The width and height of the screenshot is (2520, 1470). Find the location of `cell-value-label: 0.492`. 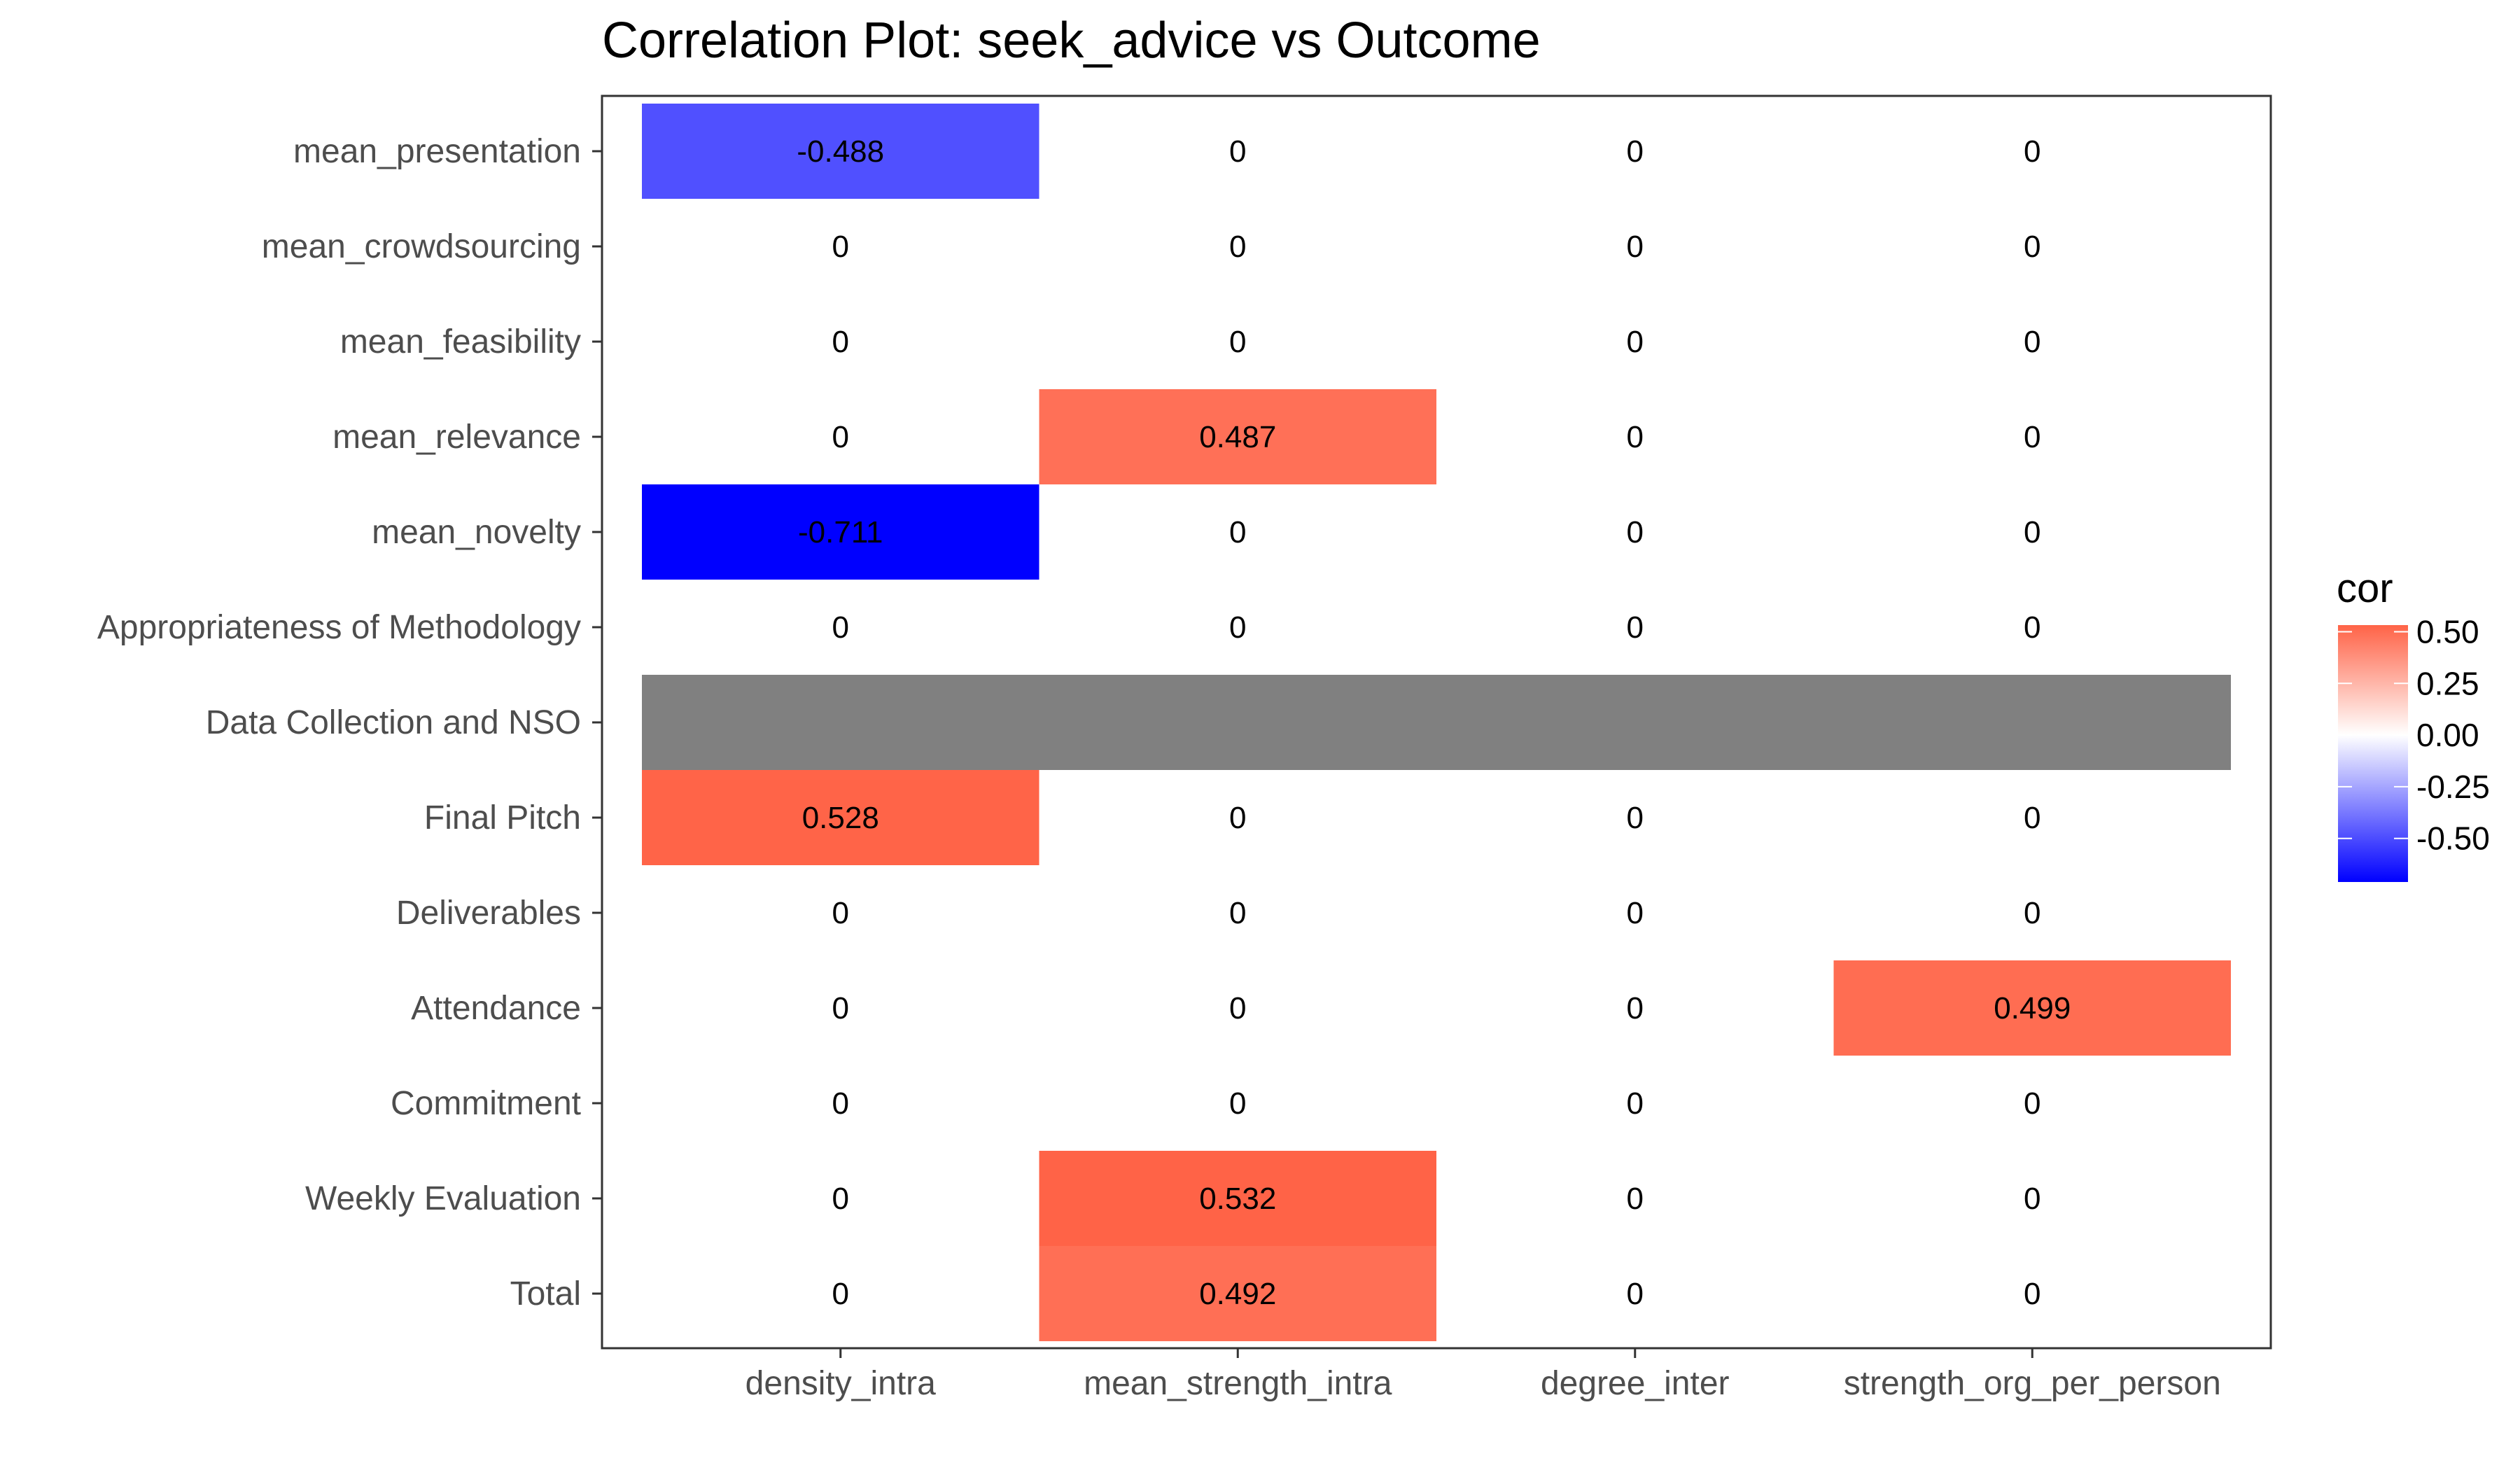

cell-value-label: 0.492 is located at coordinates (1237, 1294).